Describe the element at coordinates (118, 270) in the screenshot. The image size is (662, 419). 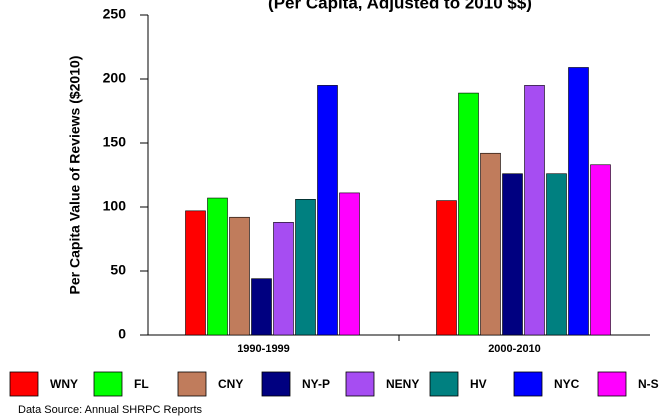
I see `y-tick-label: 50` at that location.